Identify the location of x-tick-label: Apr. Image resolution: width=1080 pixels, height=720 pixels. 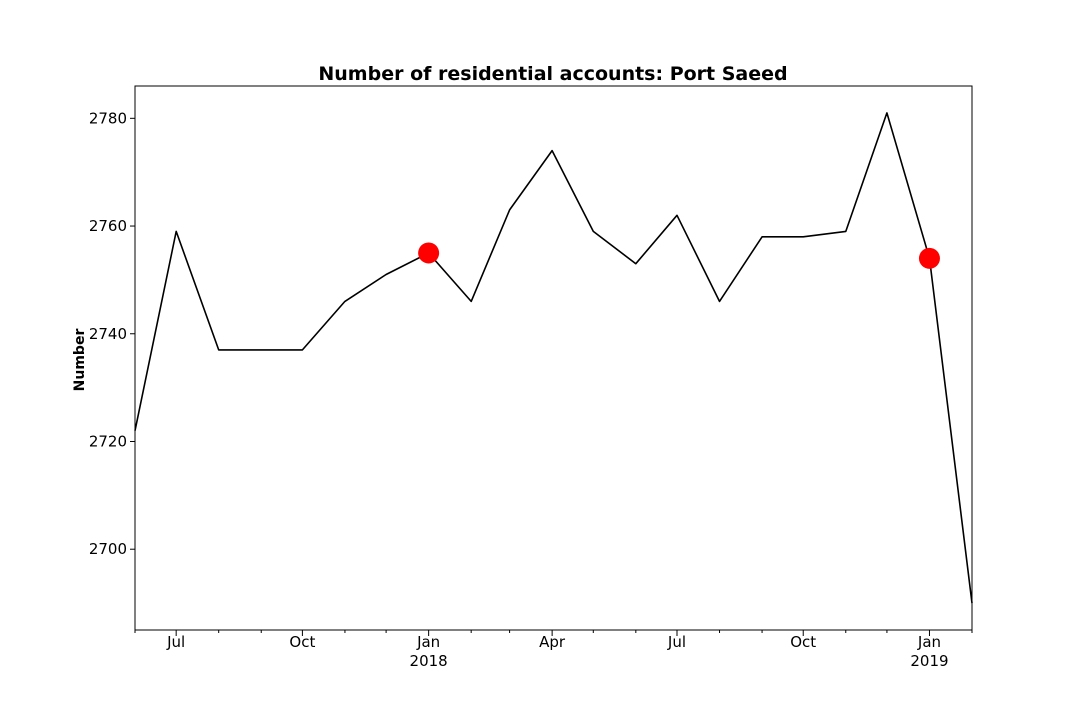
(552, 642).